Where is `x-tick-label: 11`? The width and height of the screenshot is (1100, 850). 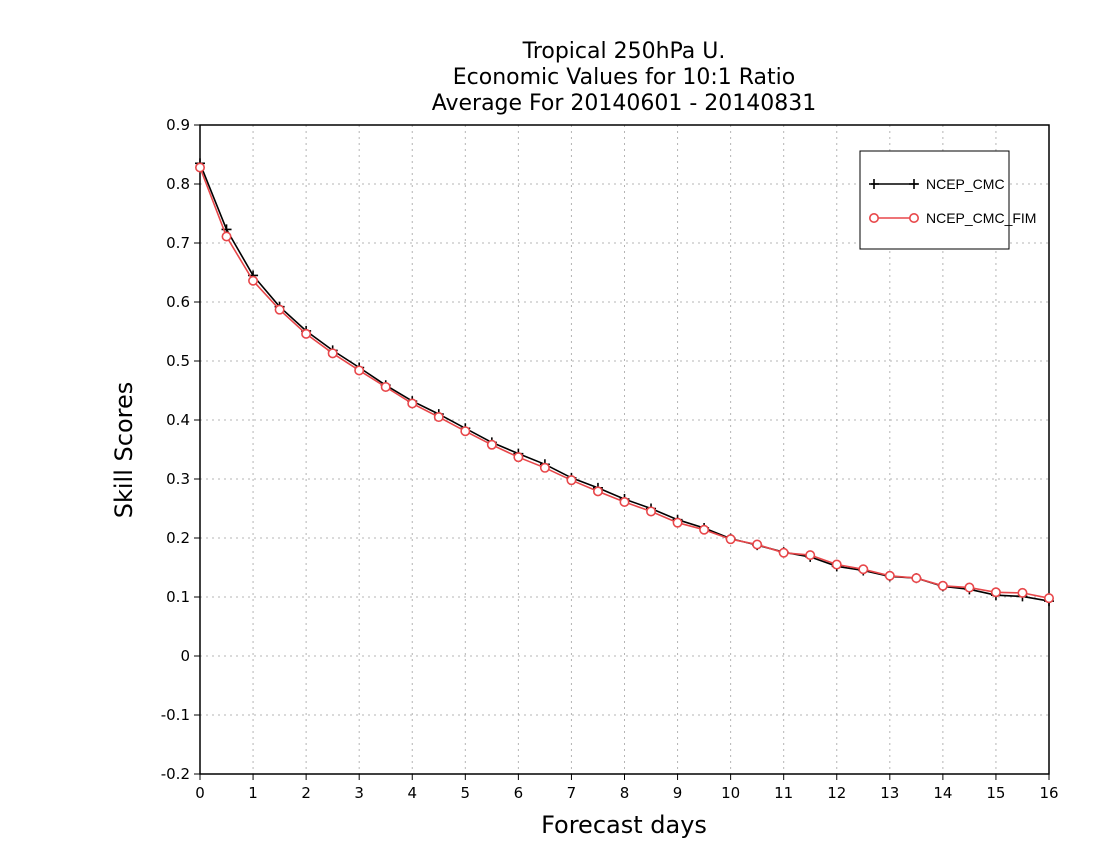
x-tick-label: 11 is located at coordinates (783, 793).